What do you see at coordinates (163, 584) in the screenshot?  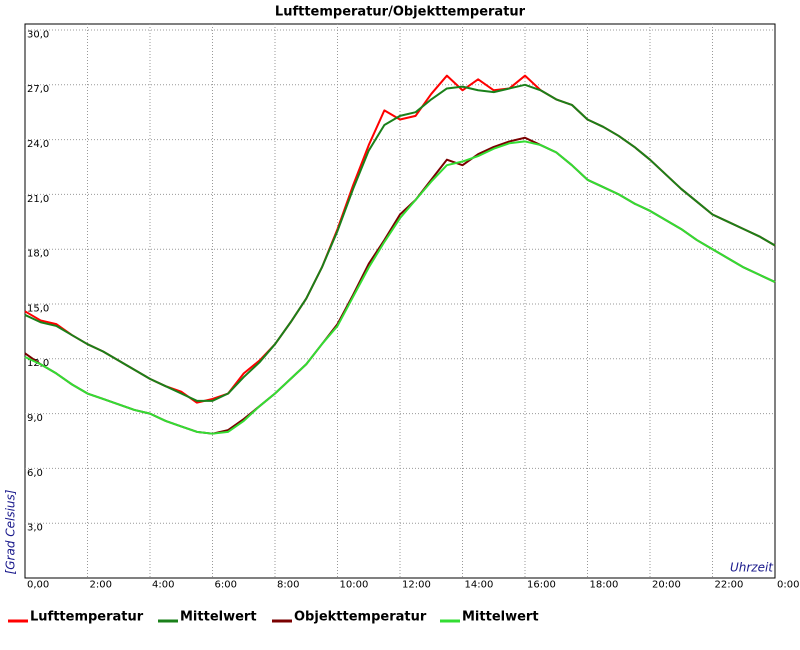 I see `x-tick-label: 4:00` at bounding box center [163, 584].